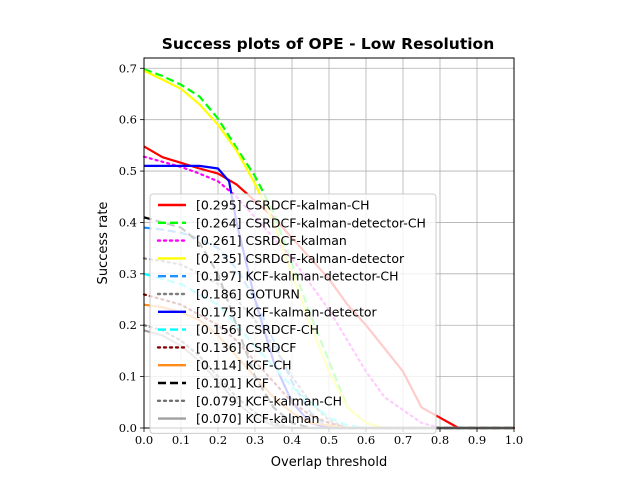 The width and height of the screenshot is (640, 480). I want to click on x-tick-label: 0.2, so click(218, 440).